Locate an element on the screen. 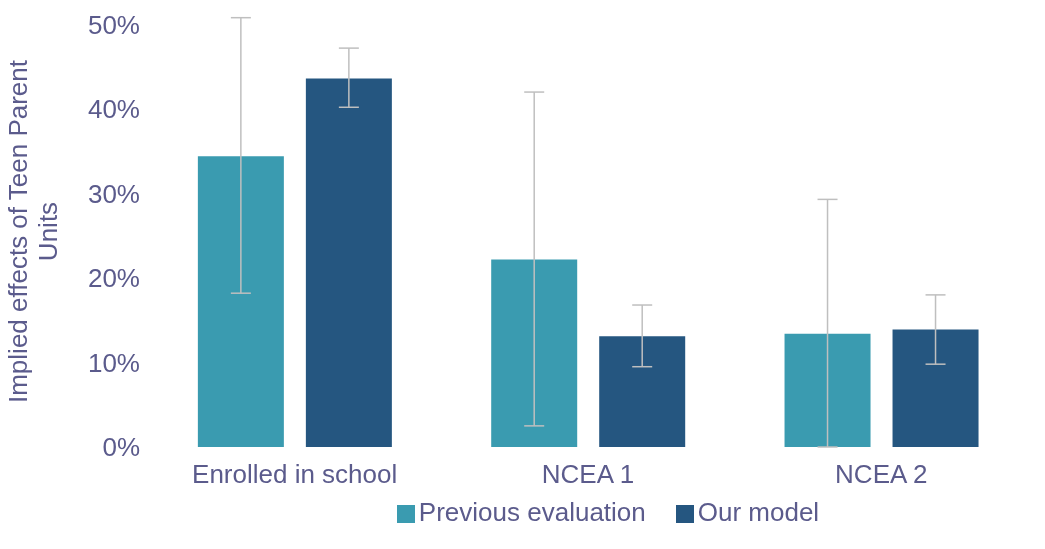 This screenshot has width=1045, height=549. x-tick-label: NCEA 1 is located at coordinates (588, 474).